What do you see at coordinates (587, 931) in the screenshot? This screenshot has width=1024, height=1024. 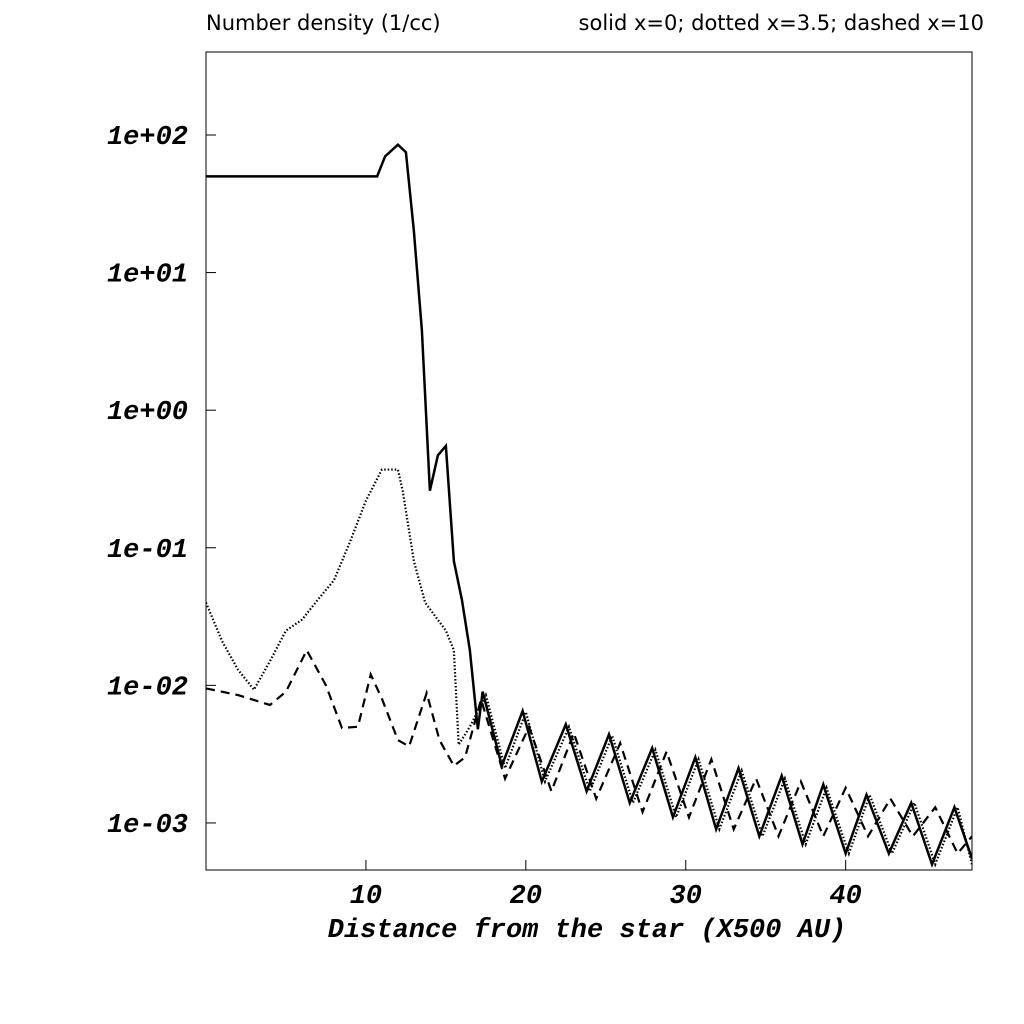 I see `x-axis-label: Distance from the star (X500 AU)` at bounding box center [587, 931].